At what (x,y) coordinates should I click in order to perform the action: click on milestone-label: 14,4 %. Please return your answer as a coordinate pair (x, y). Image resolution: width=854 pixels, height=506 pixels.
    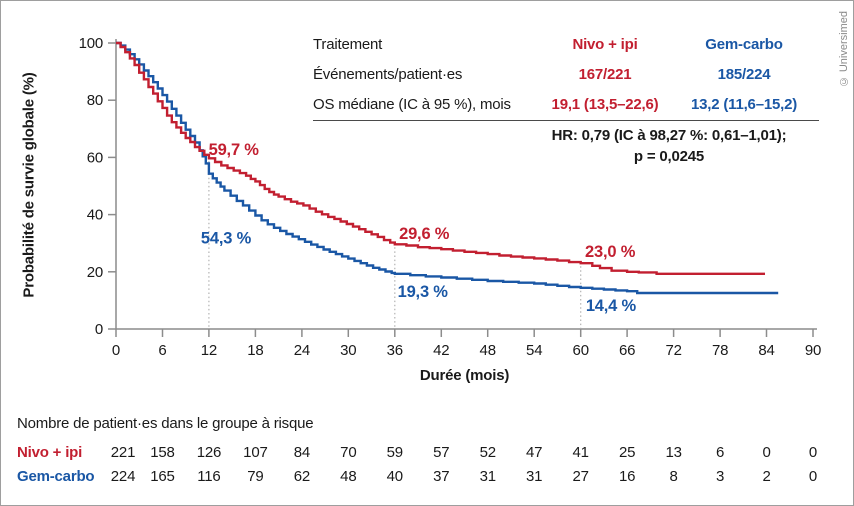
    Looking at the image, I should click on (611, 306).